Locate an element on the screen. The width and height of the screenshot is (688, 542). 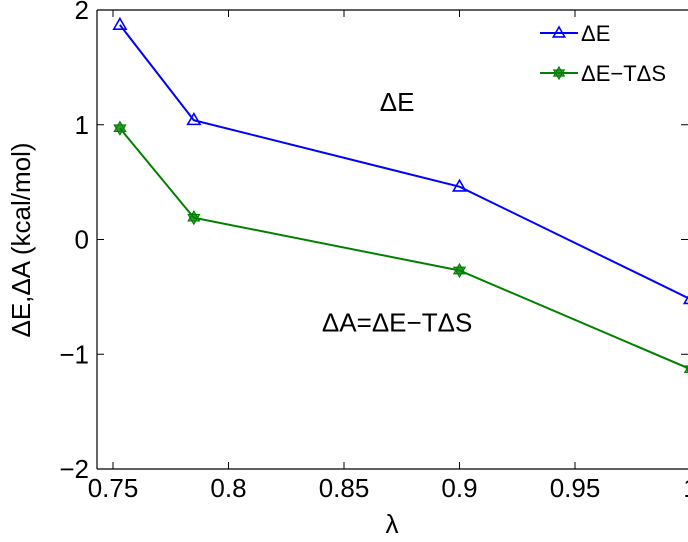
y-tick-label: −2 is located at coordinates (74, 469).